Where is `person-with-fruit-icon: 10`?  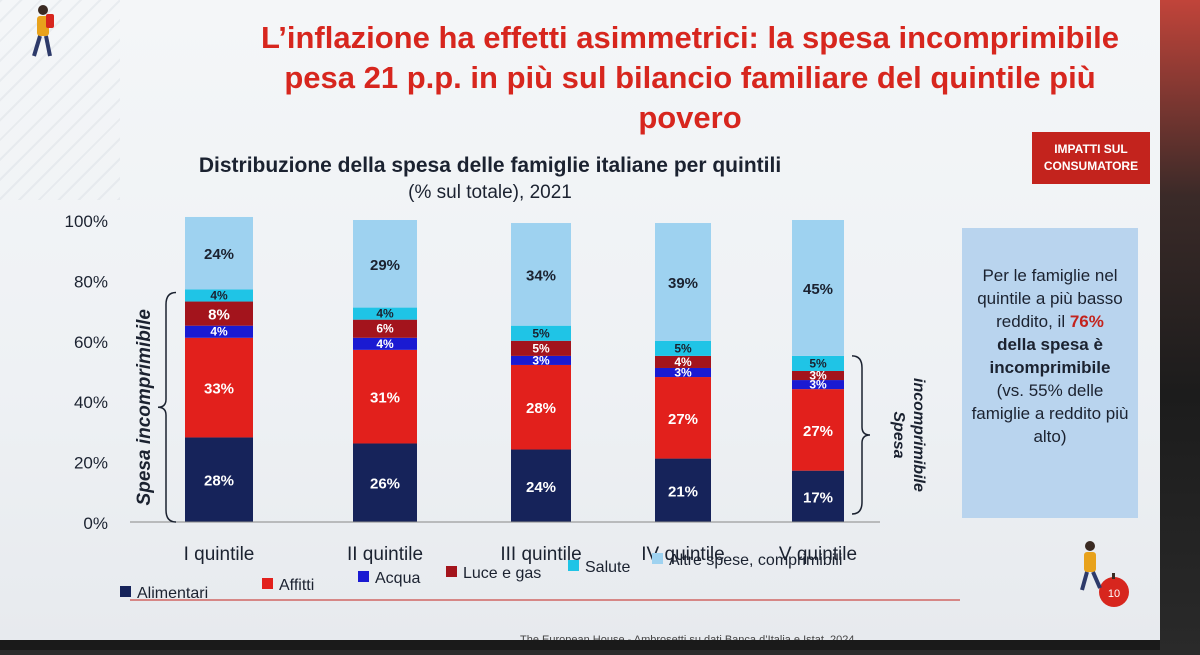
person-with-fruit-icon: 10 is located at coordinates (1104, 574).